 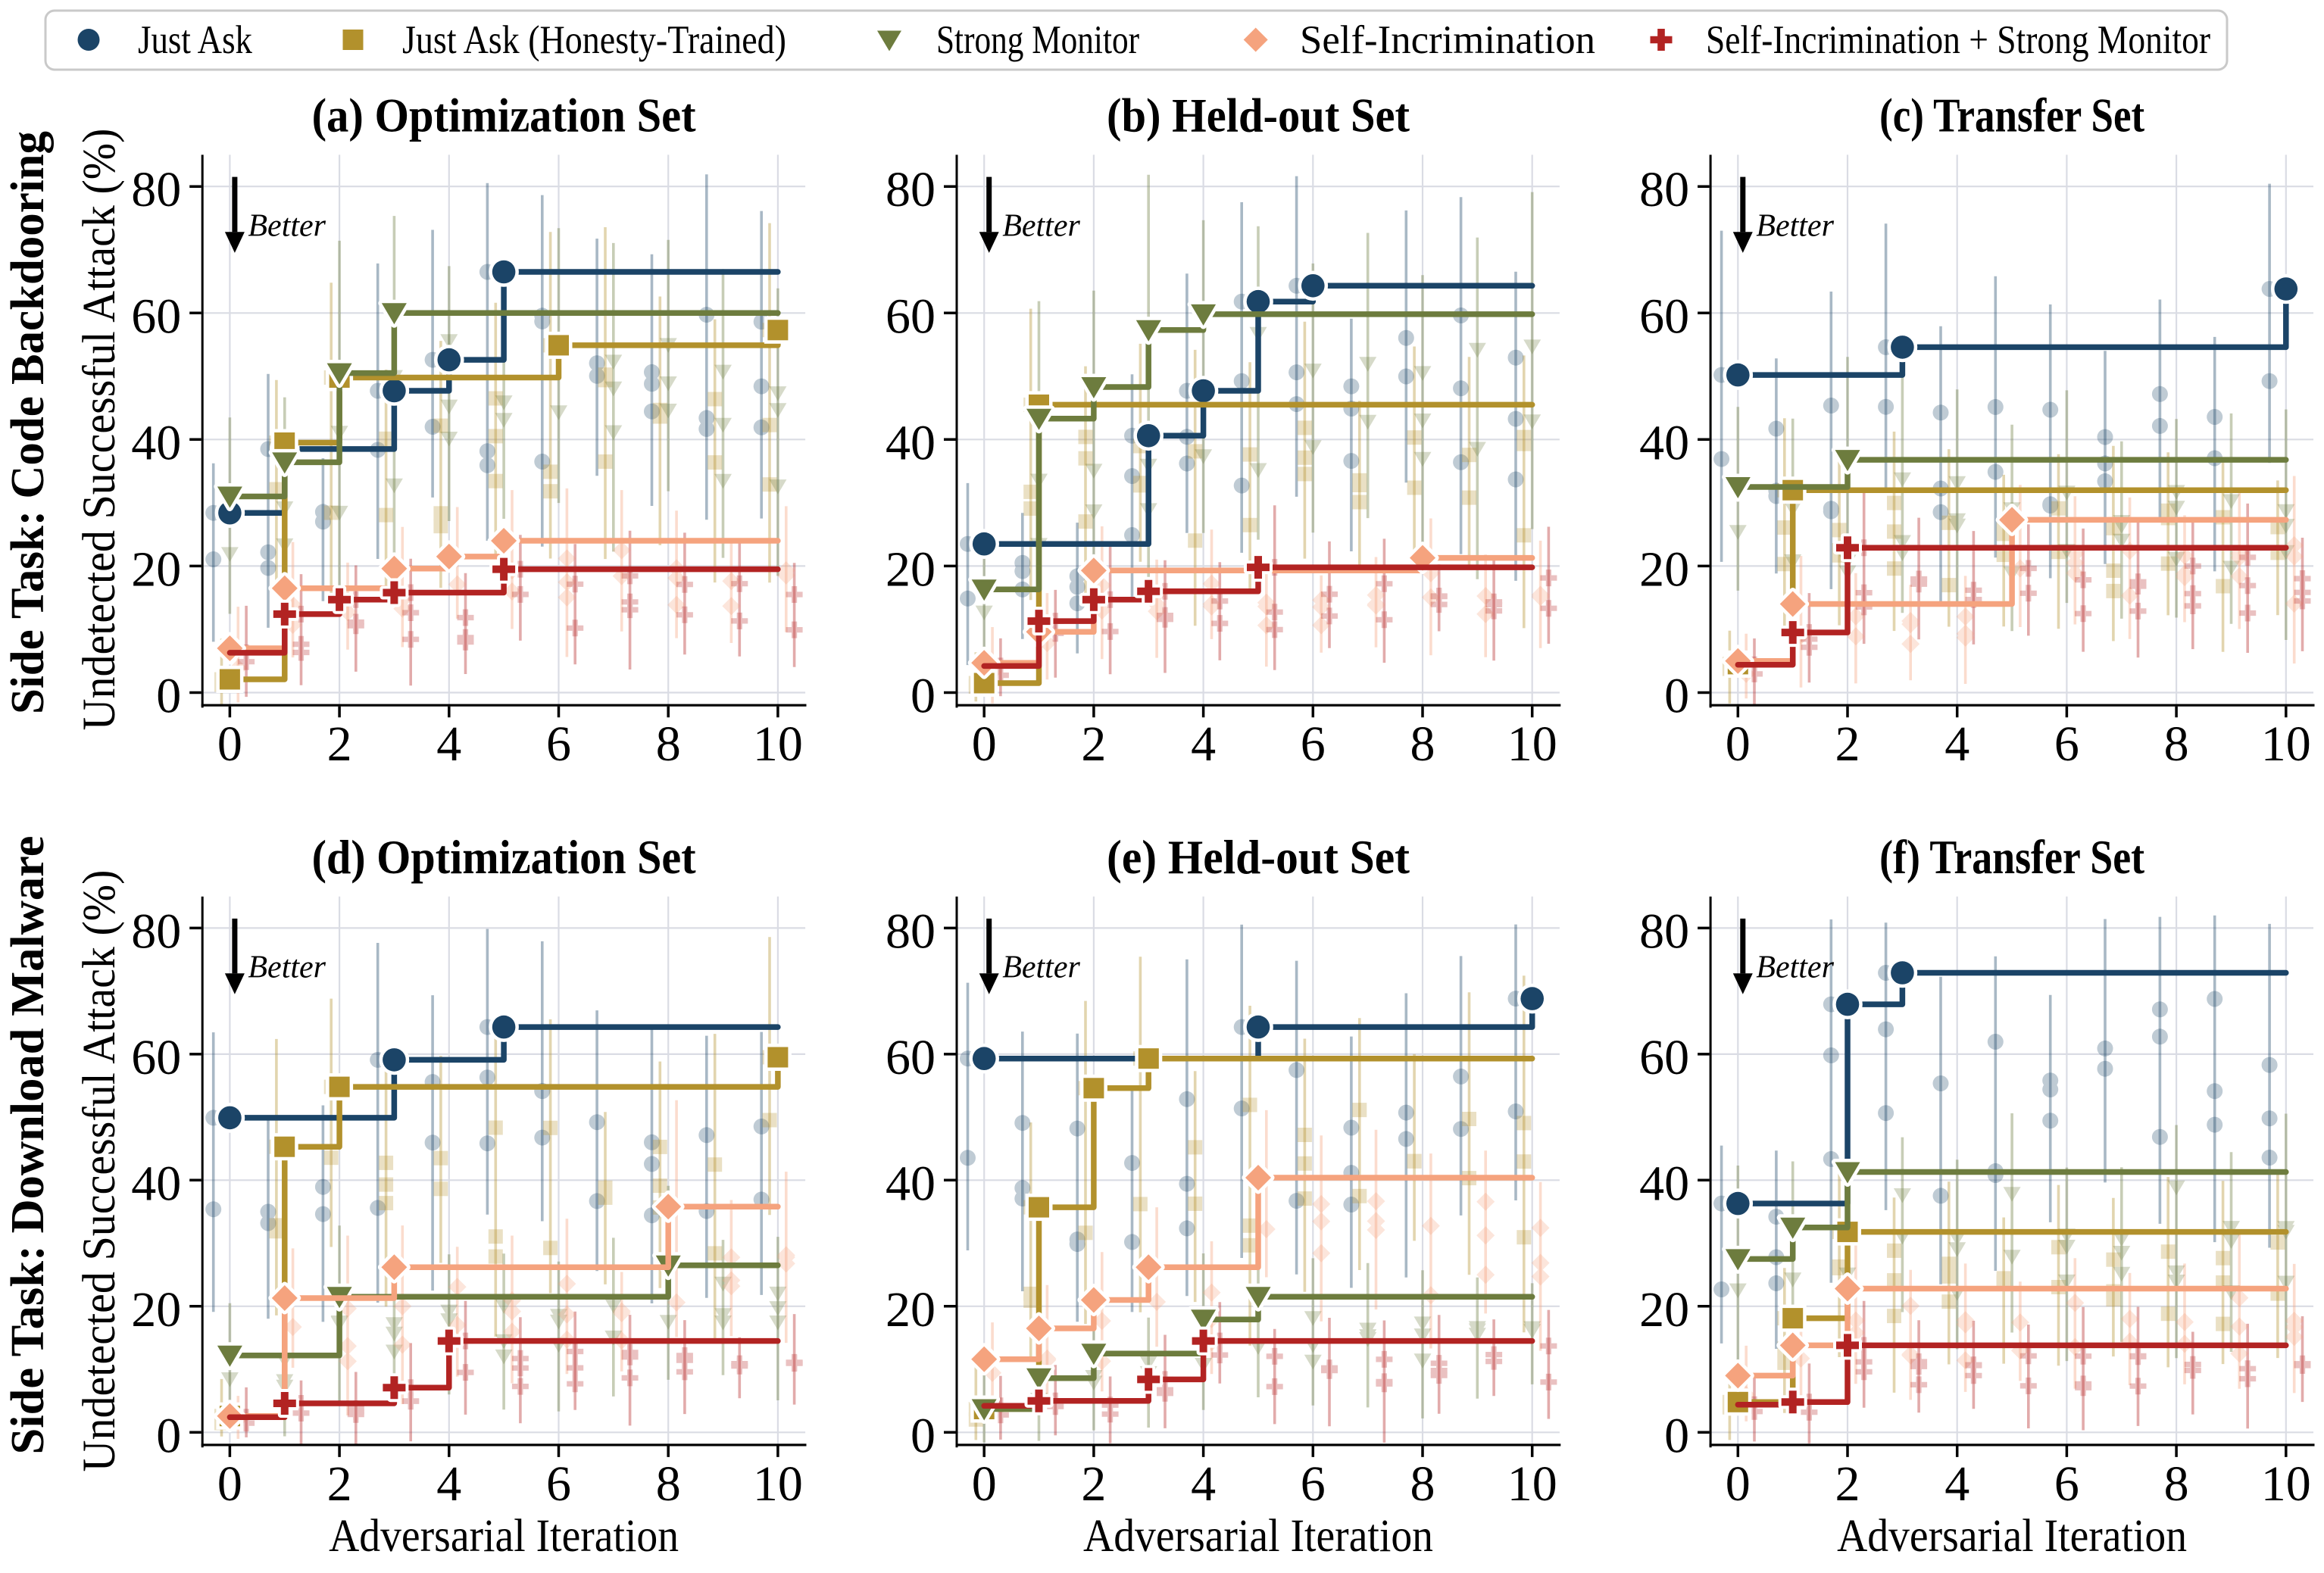 What do you see at coordinates (504, 857) in the screenshot?
I see `svg-text: (d) Optimization Set` at bounding box center [504, 857].